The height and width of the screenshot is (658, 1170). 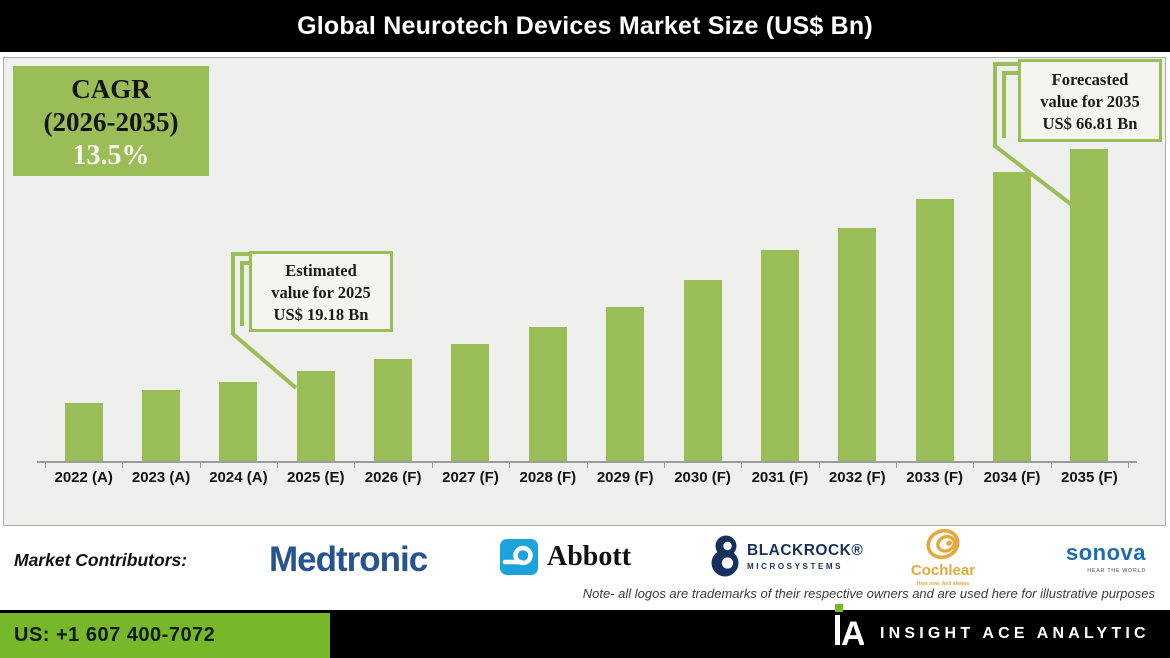 What do you see at coordinates (83, 477) in the screenshot?
I see `x-axis-label: 2022 (A)` at bounding box center [83, 477].